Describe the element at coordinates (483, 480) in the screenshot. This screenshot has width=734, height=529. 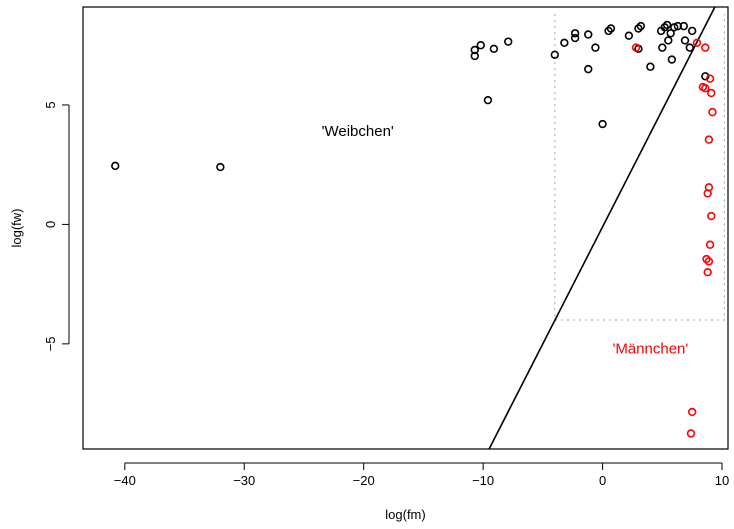
I see `x-tick-label: −10` at that location.